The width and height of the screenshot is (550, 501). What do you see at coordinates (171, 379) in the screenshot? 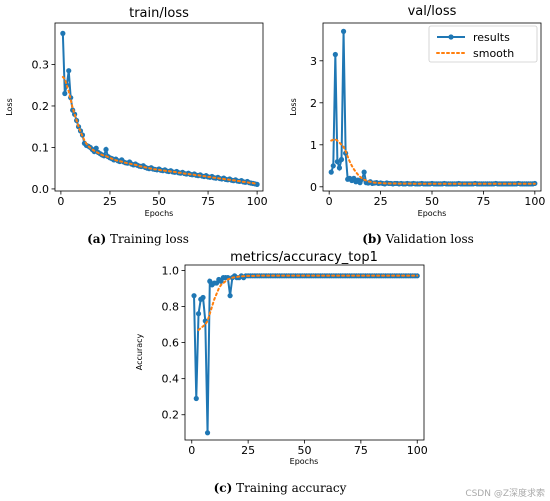
I see `y-tick-label: 0.4` at bounding box center [171, 379].